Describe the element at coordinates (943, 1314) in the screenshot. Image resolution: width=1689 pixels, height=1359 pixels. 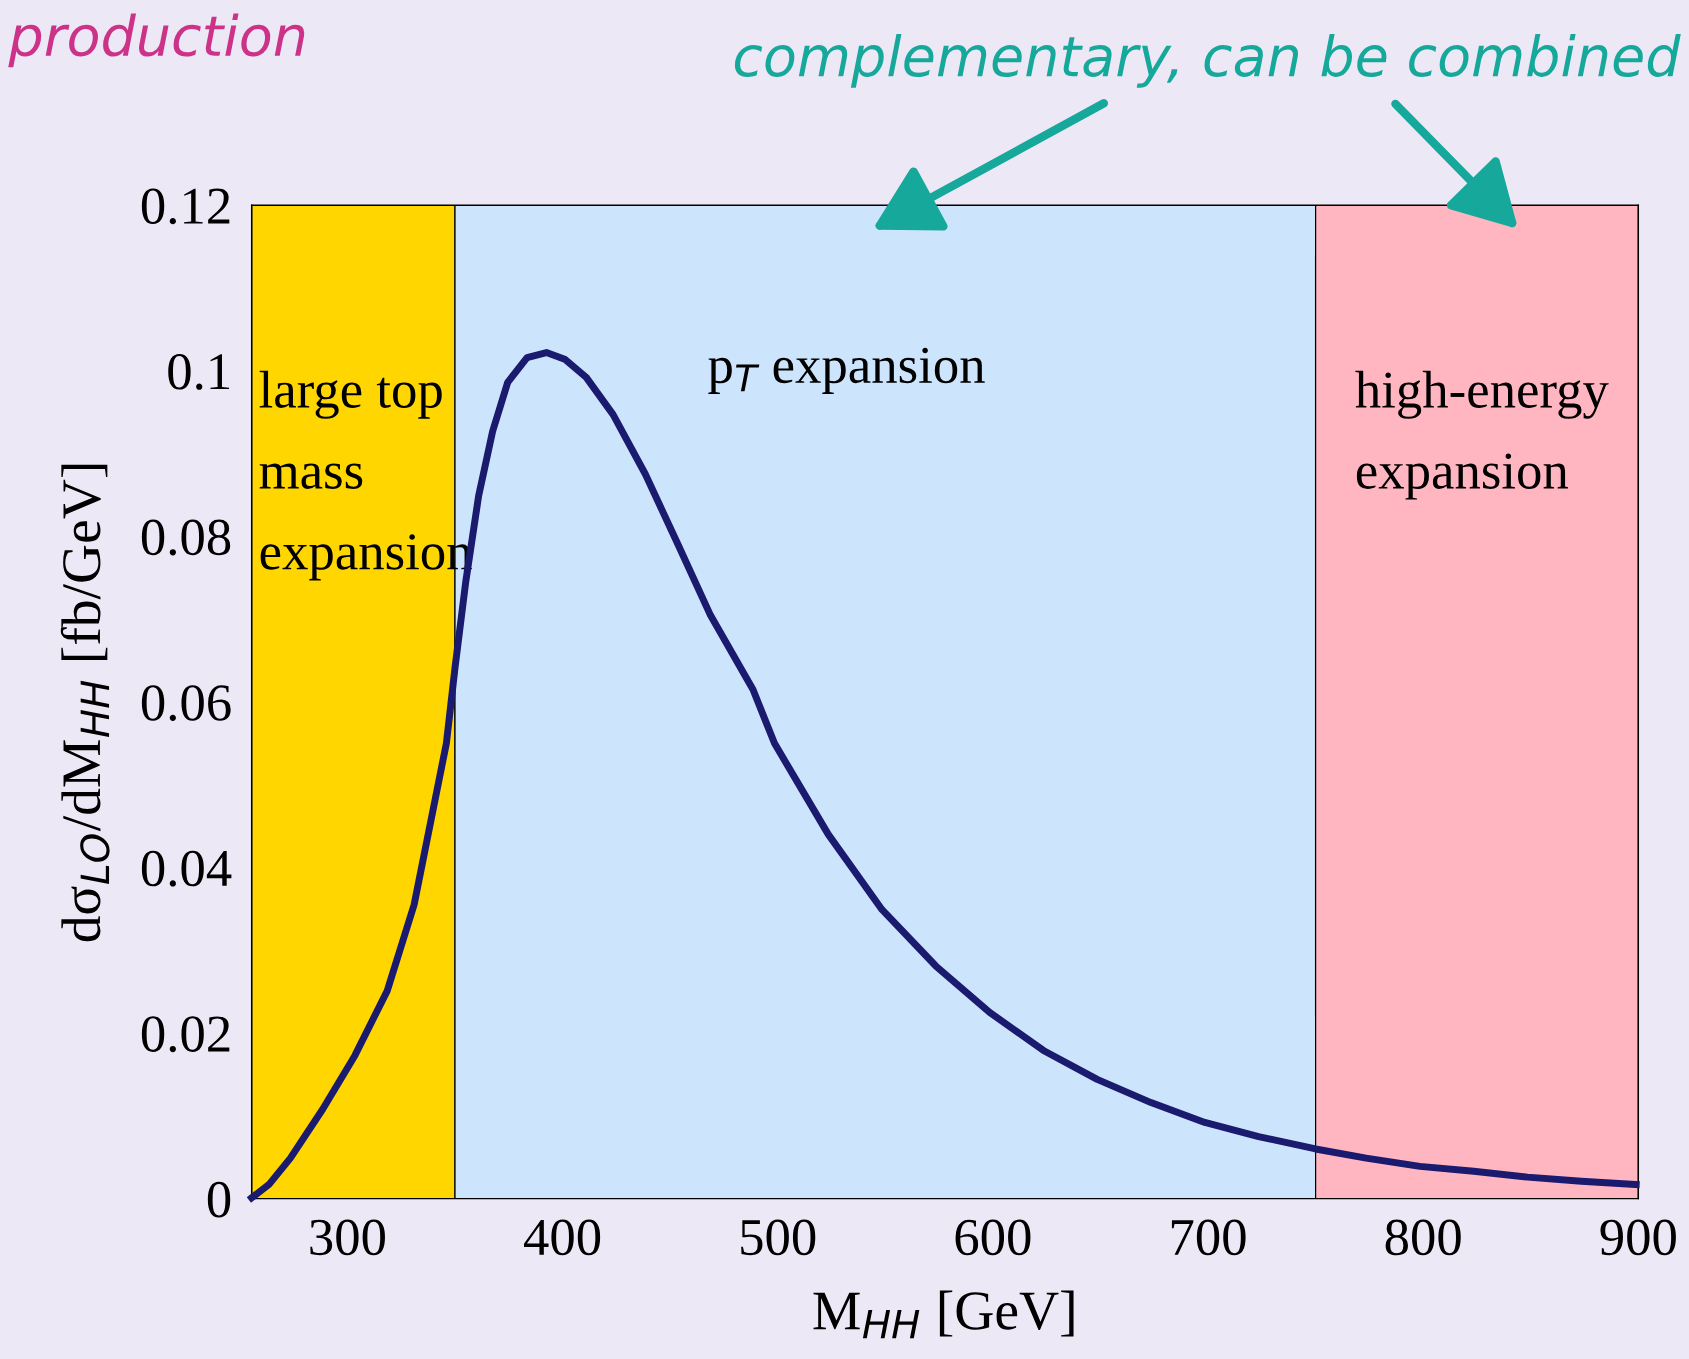
I see `x-axis-title: M$_{HH}$ [GeV]` at that location.